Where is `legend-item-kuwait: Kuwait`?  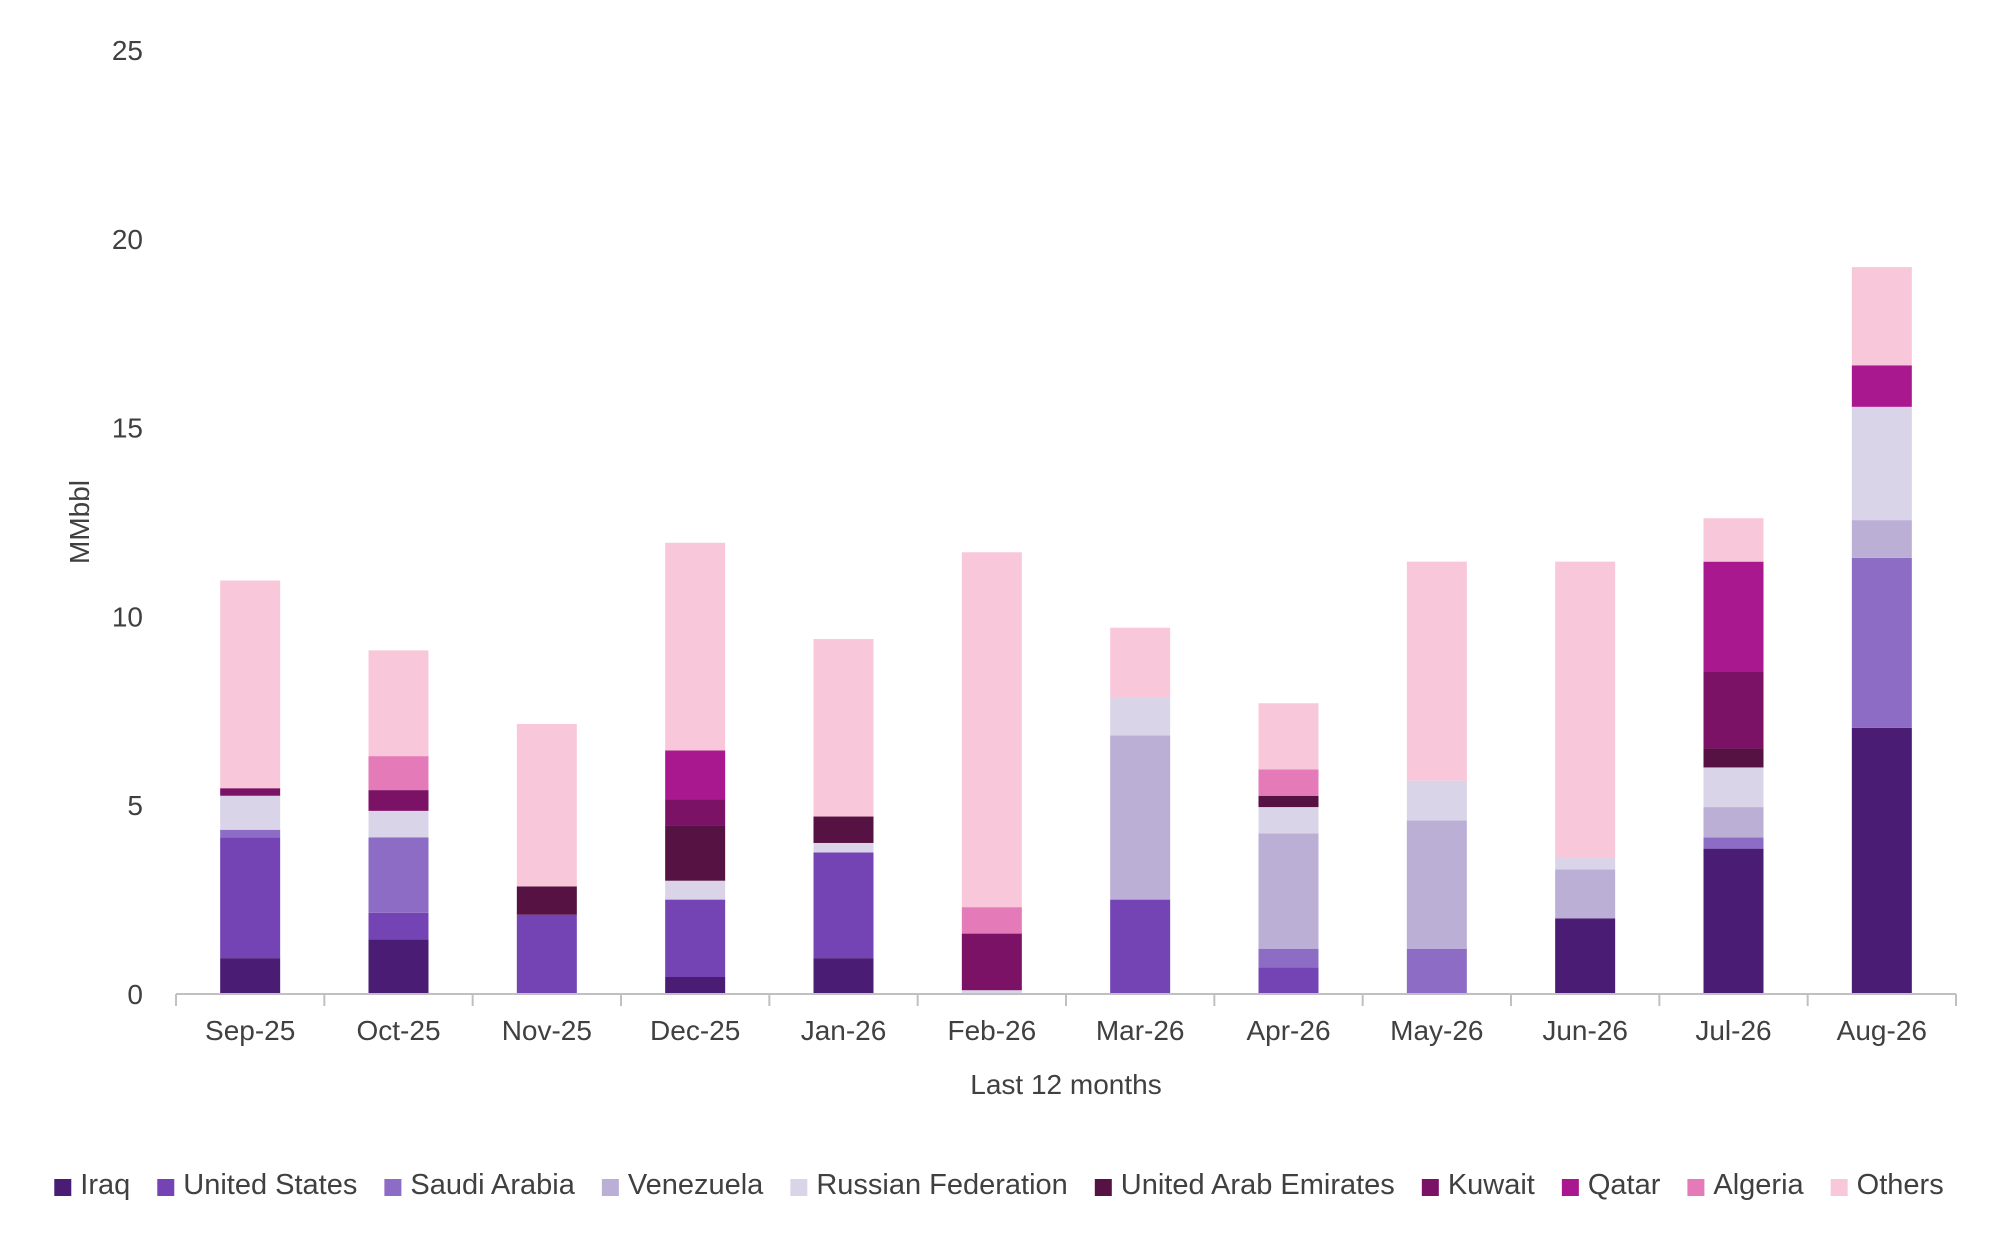 legend-item-kuwait: Kuwait is located at coordinates (1478, 1185).